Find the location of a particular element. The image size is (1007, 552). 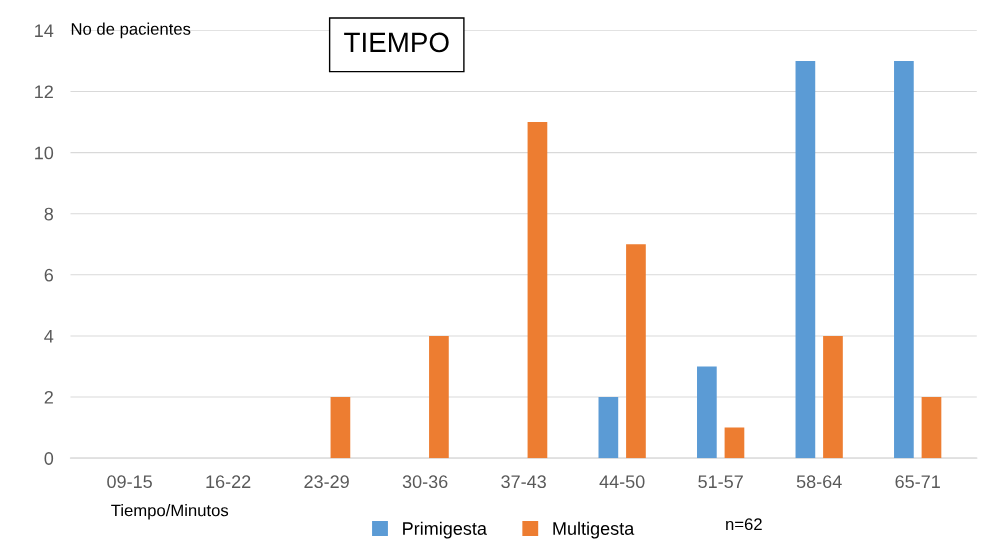

y-tick-label: 8 is located at coordinates (49, 214).